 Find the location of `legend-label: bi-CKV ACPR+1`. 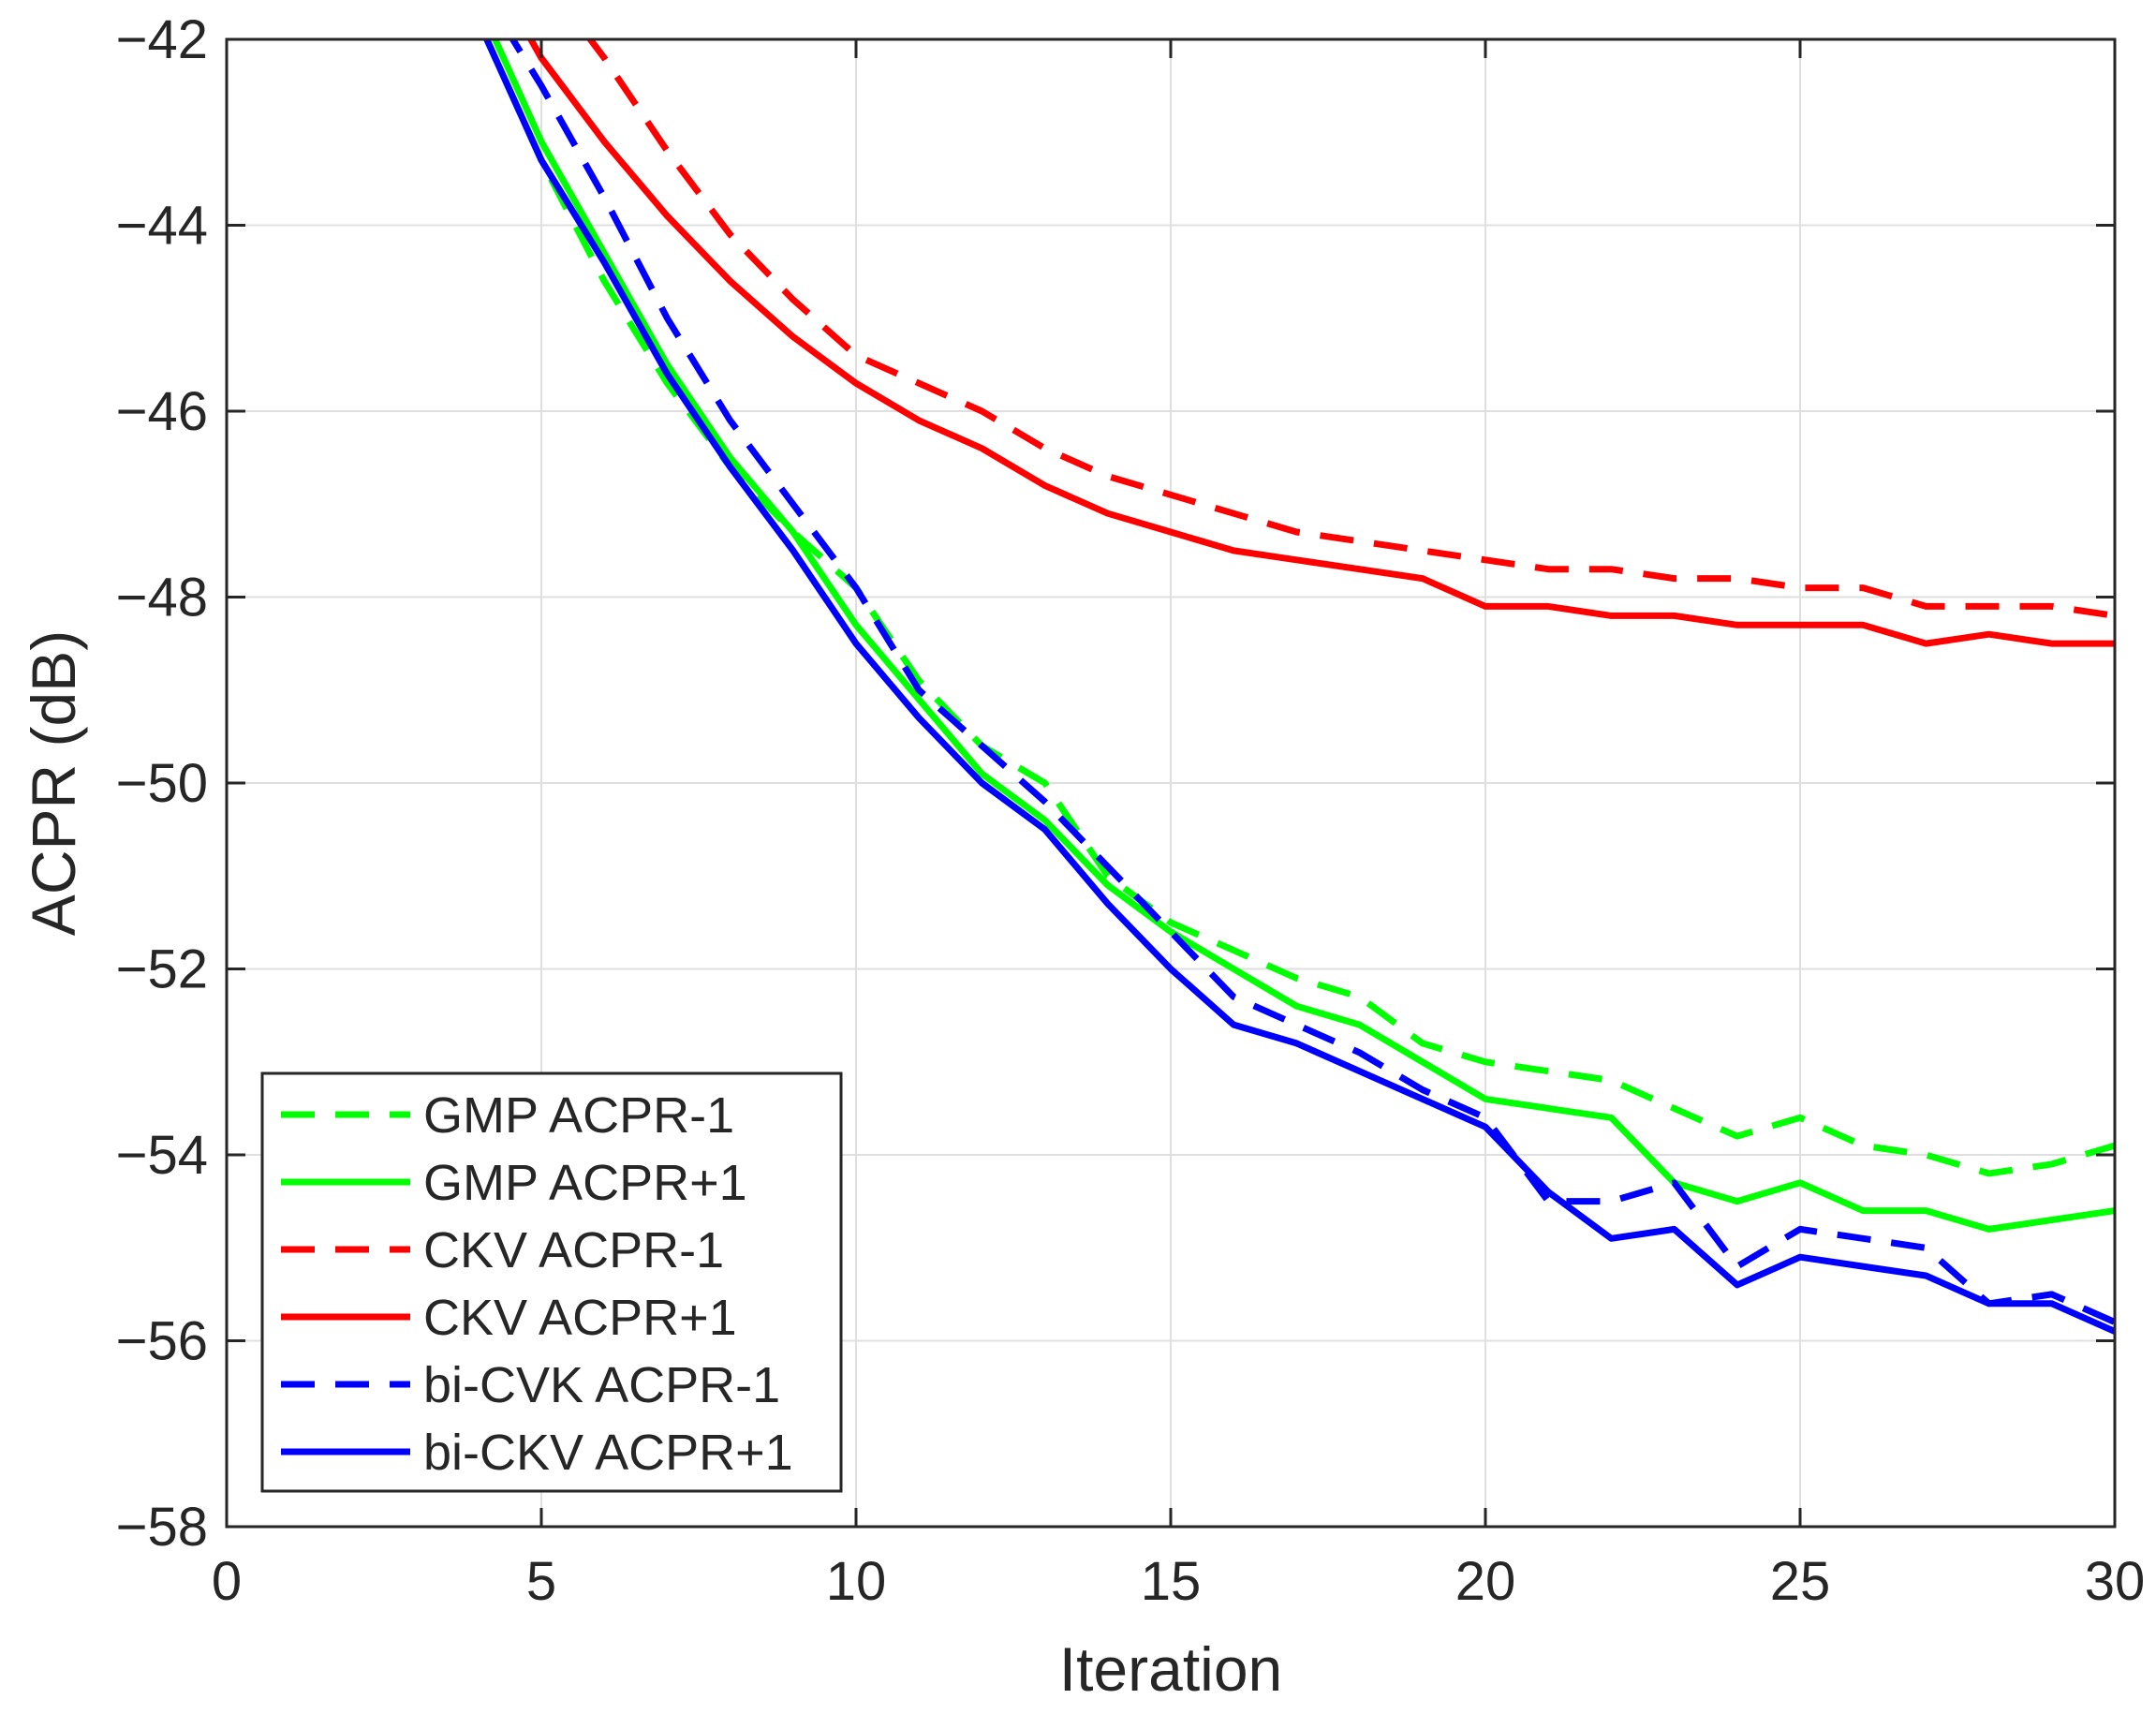

legend-label: bi-CKV ACPR+1 is located at coordinates (608, 1453).